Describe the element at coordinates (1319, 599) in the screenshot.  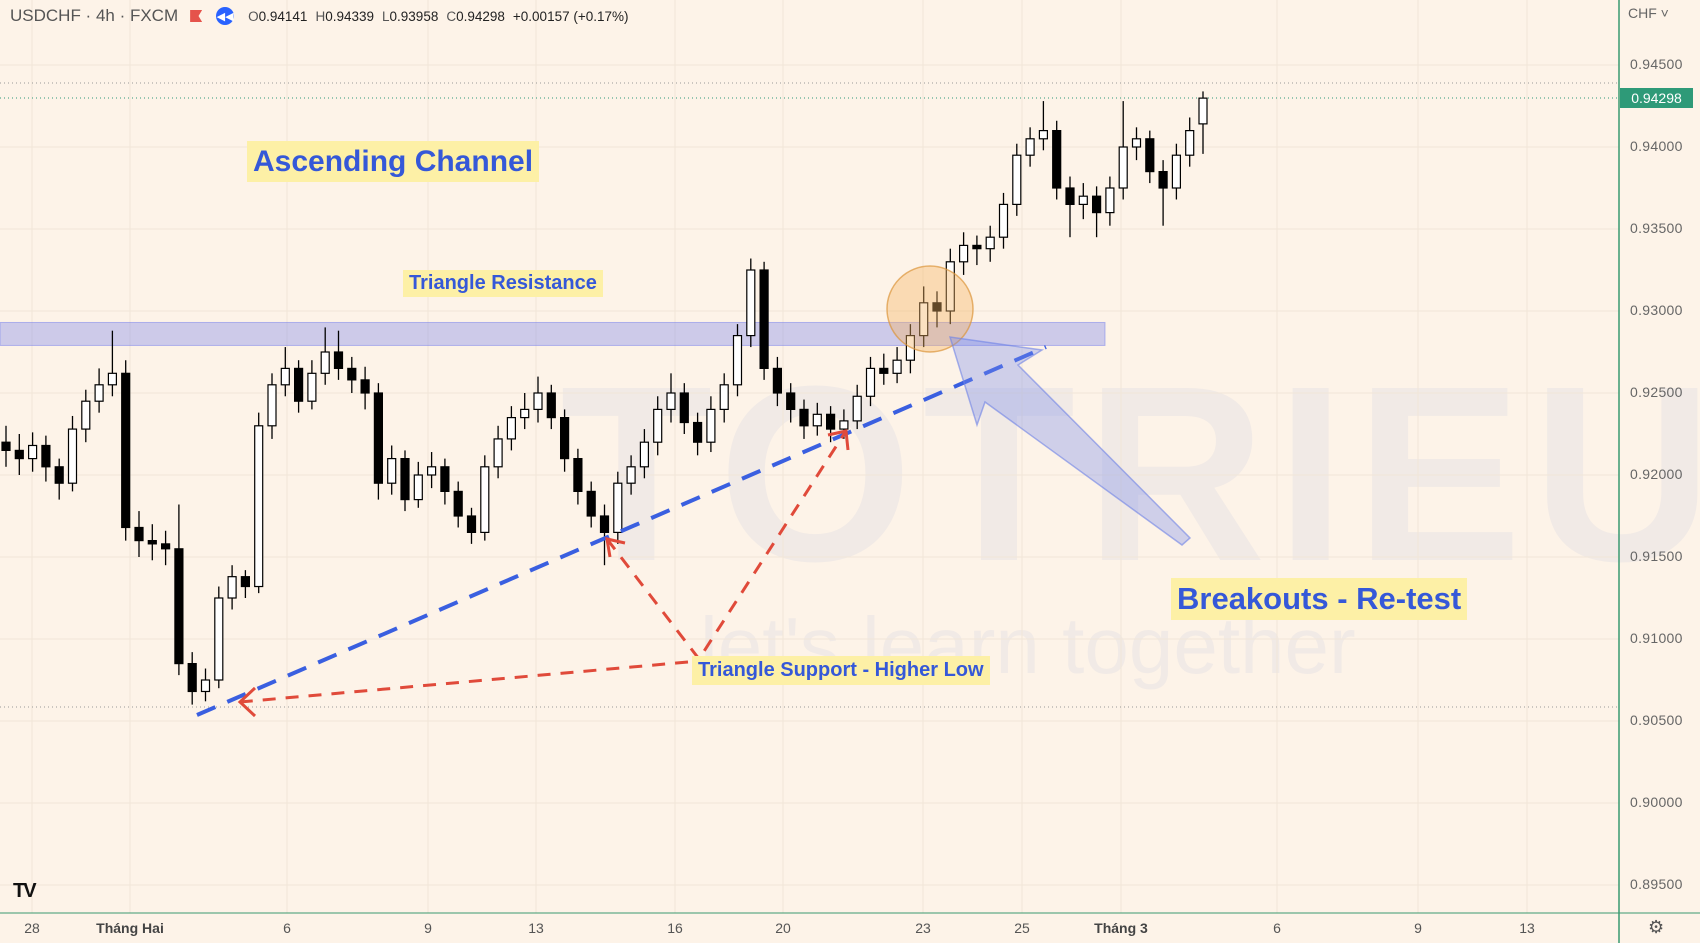
I see `breakouts-retest-label: Breakouts - Re-test` at that location.